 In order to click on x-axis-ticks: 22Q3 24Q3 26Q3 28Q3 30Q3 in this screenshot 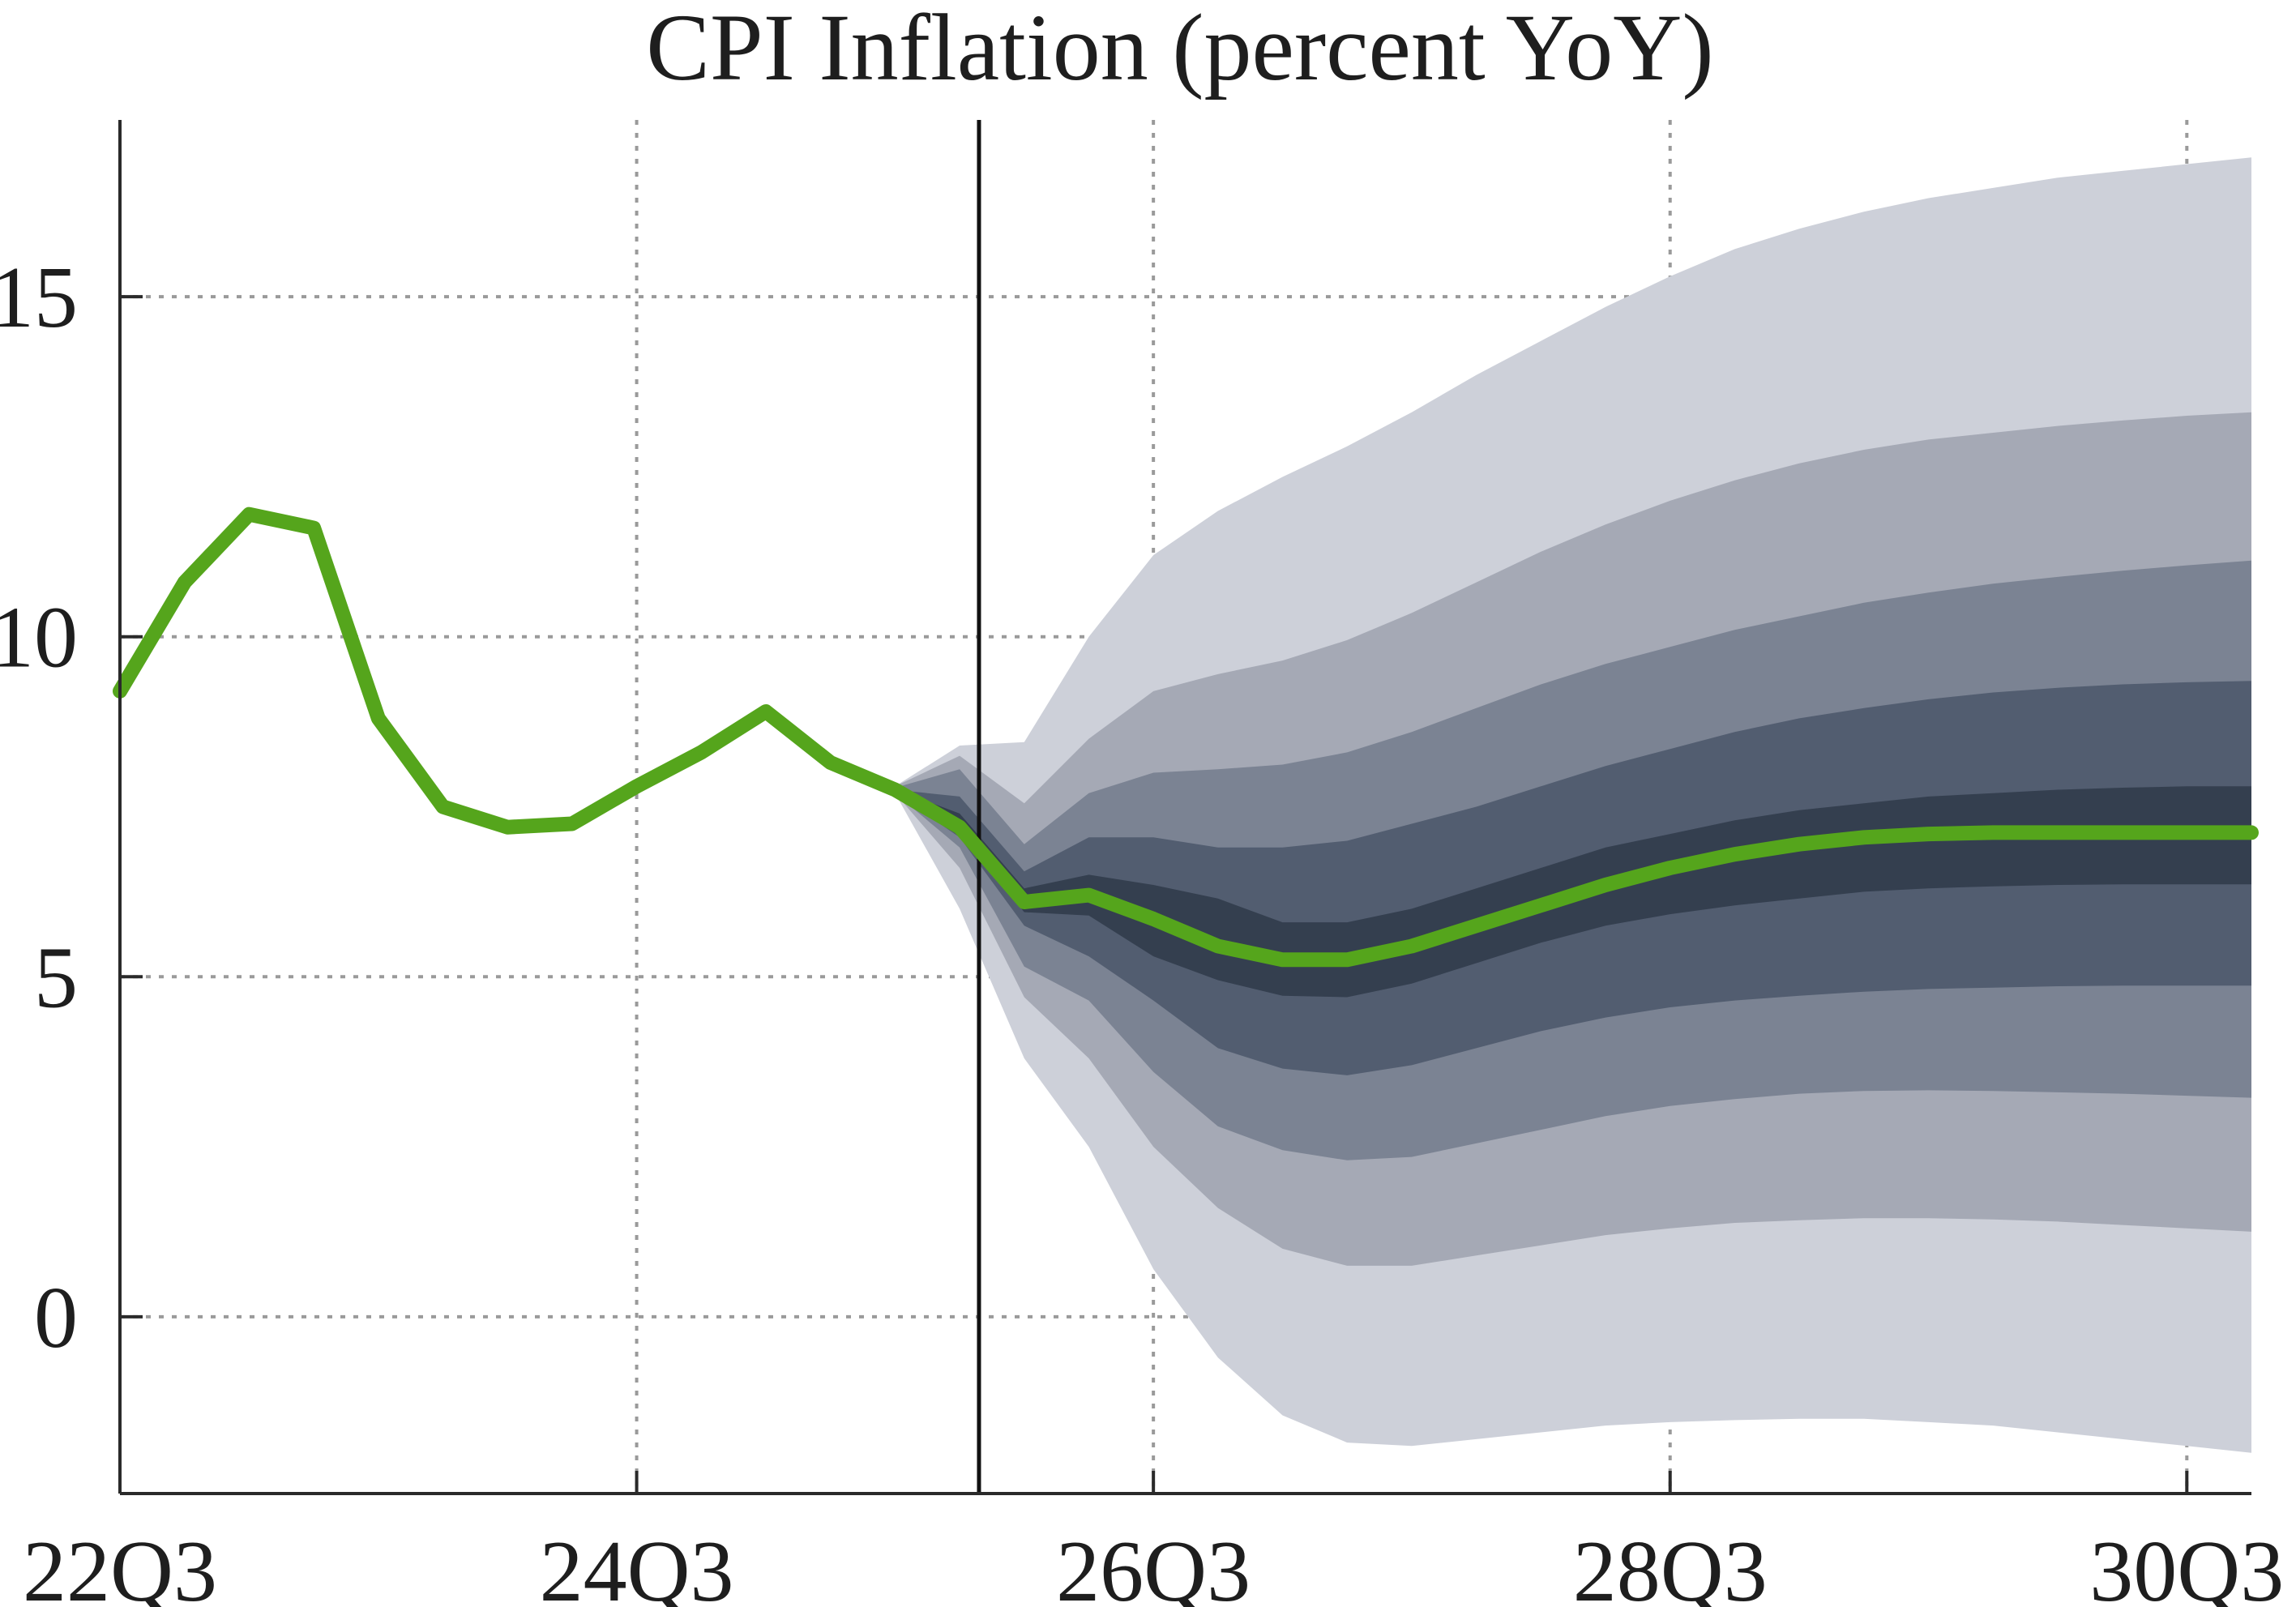, I will do `click(1153, 1539)`.